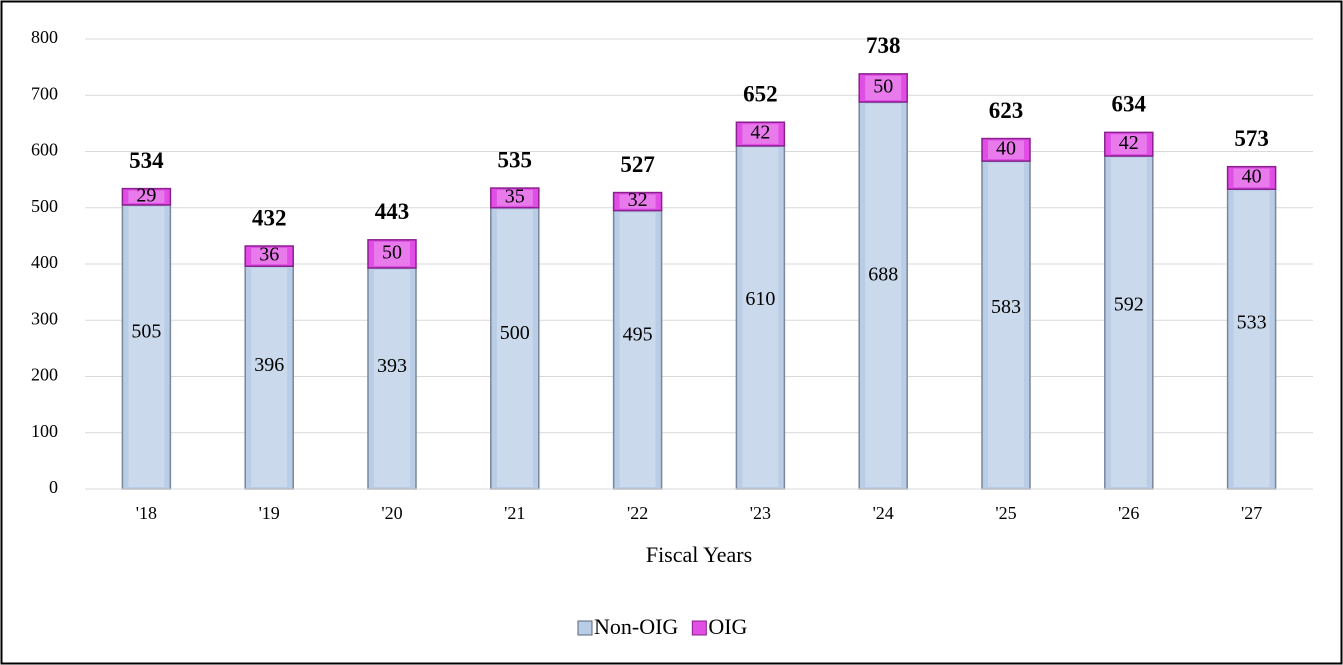 Image resolution: width=1343 pixels, height=665 pixels. What do you see at coordinates (44, 150) in the screenshot?
I see `y-tick-label: 600` at bounding box center [44, 150].